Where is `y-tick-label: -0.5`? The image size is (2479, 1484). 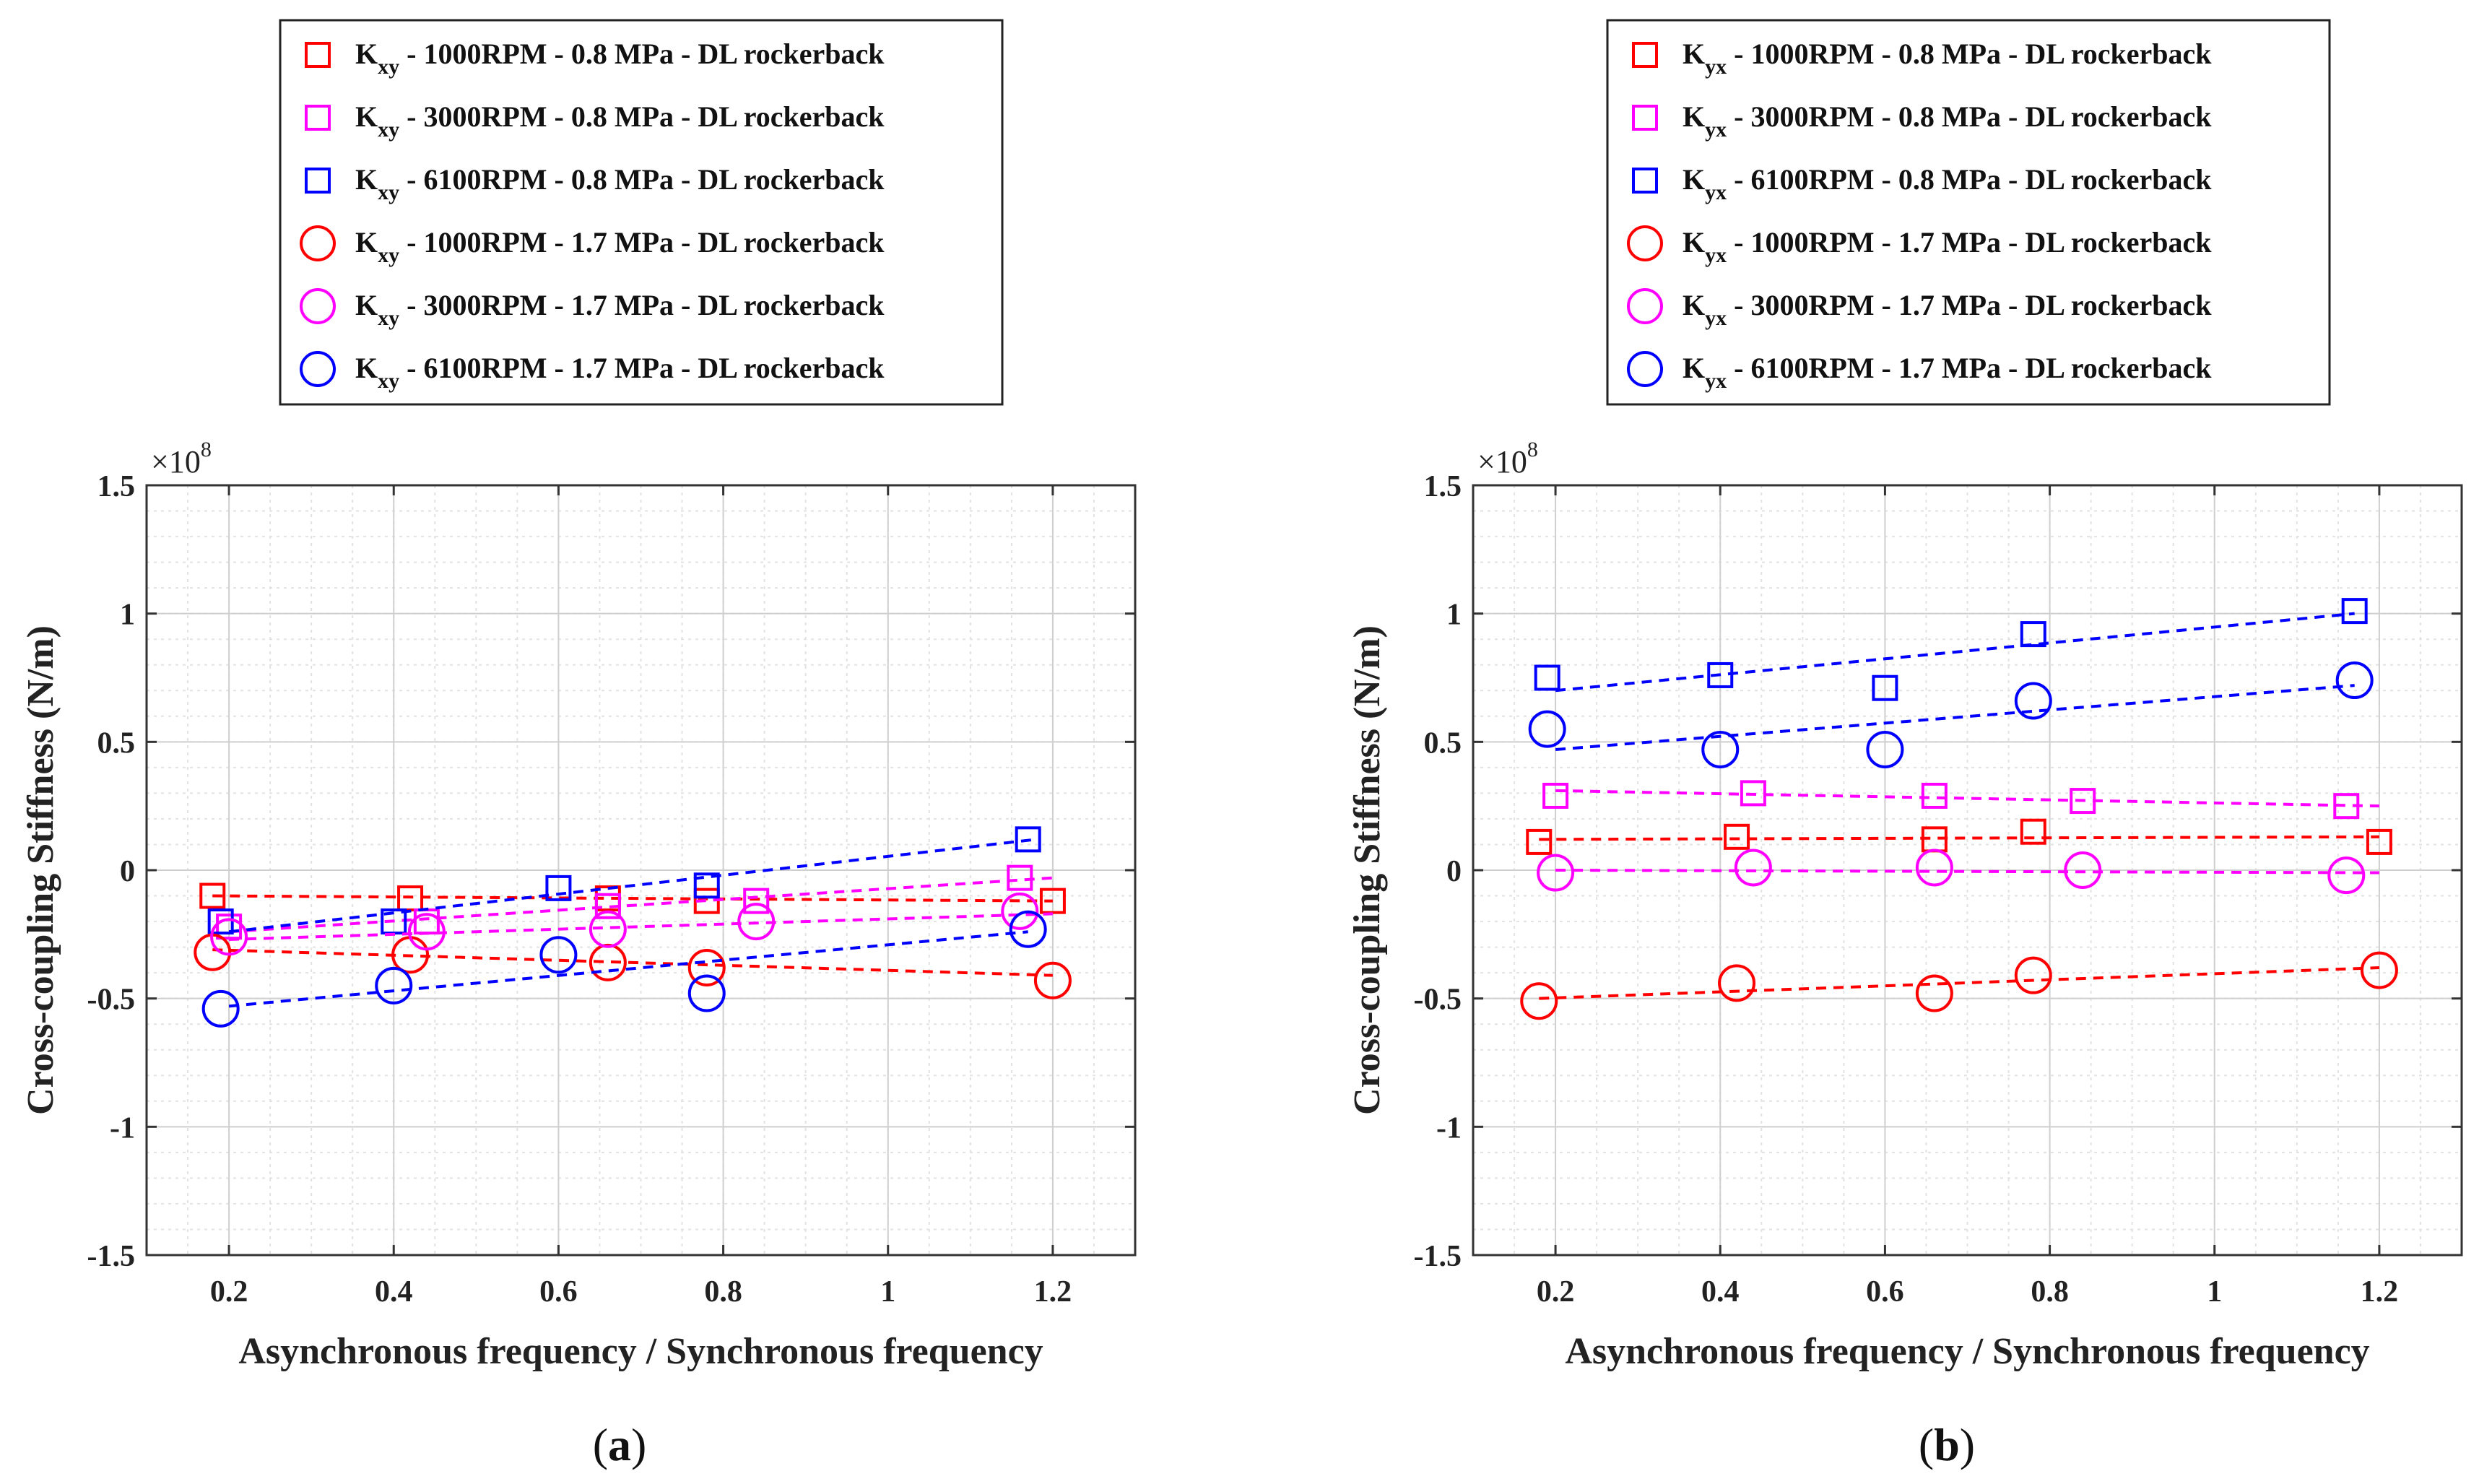
y-tick-label: -0.5 is located at coordinates (1438, 1000).